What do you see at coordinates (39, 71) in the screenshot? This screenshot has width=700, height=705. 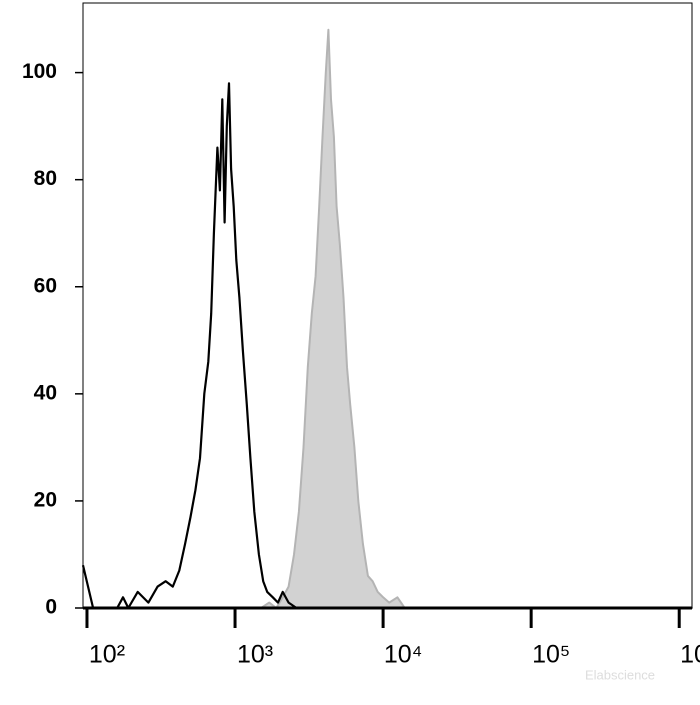 I see `y-tick-label: 100` at bounding box center [39, 71].